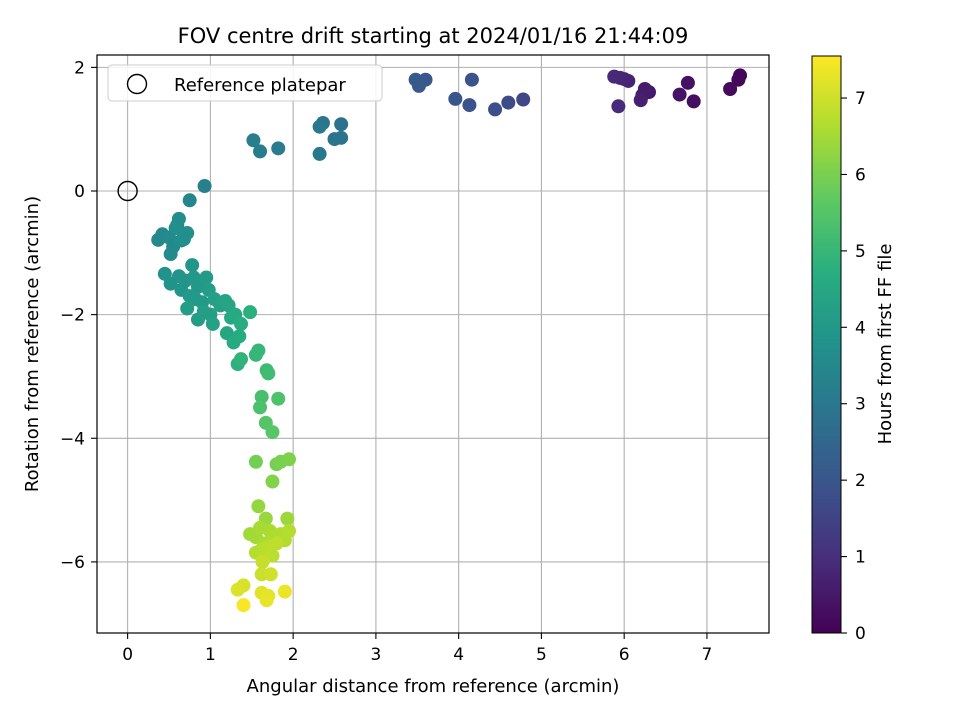  I want to click on colorbar-tick-label: 7, so click(860, 99).